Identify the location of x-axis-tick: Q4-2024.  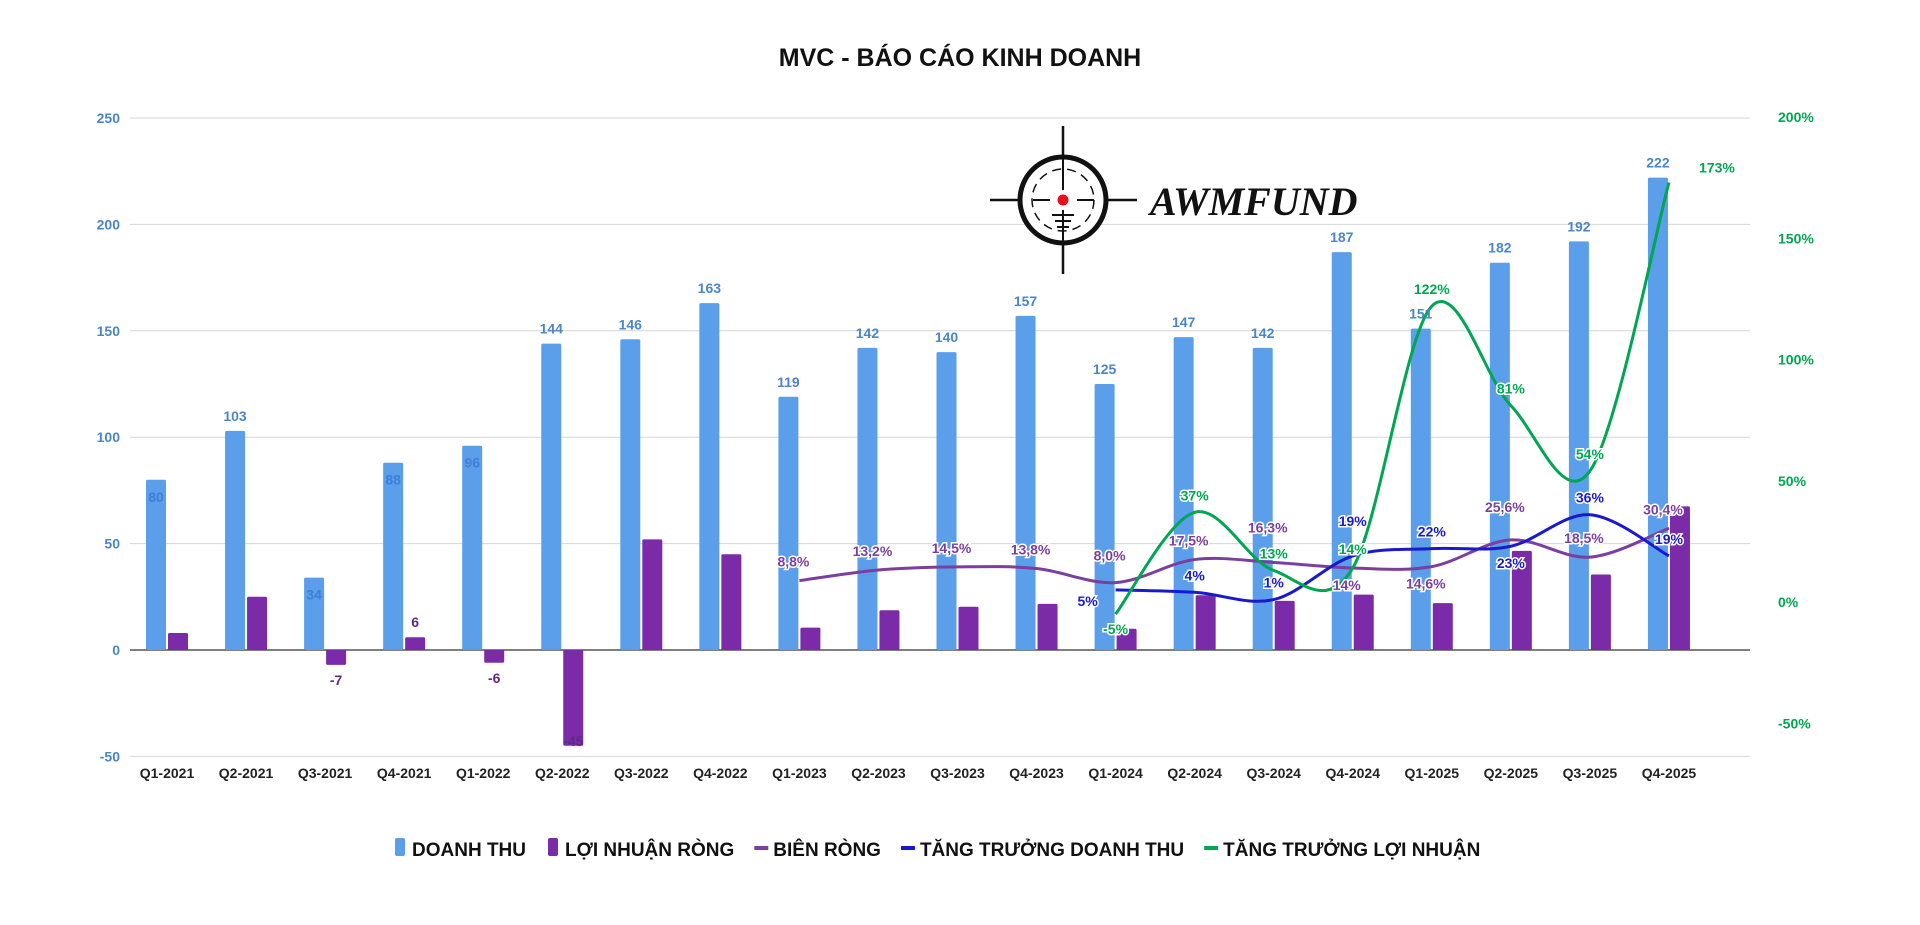
(1353, 773).